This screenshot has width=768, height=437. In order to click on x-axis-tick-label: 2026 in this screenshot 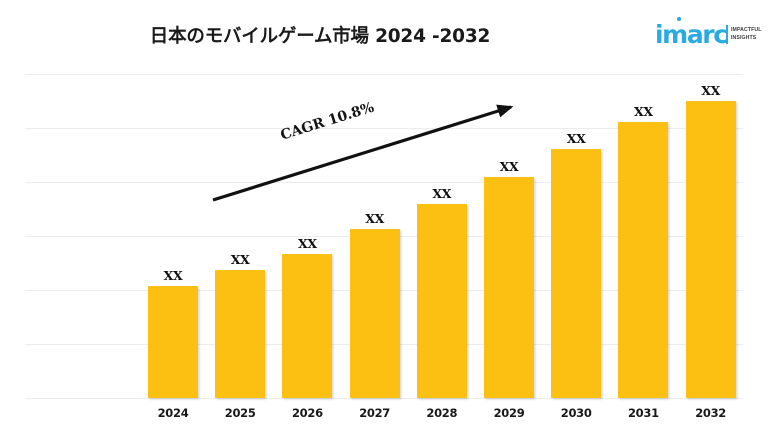, I will do `click(307, 413)`.